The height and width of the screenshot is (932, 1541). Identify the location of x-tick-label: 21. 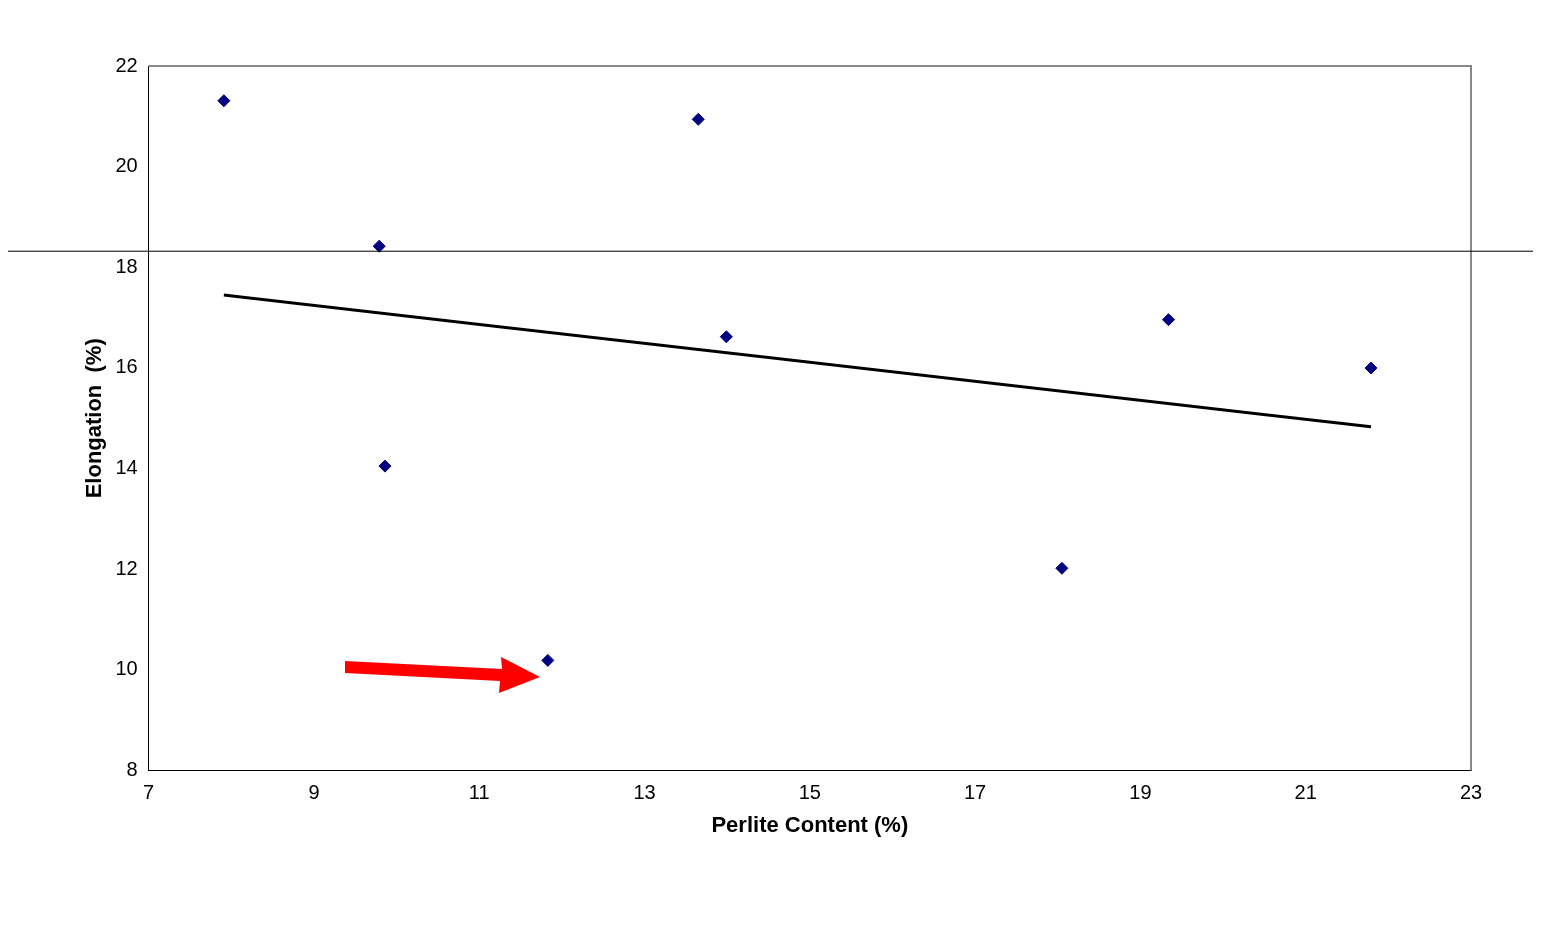
(1305, 792).